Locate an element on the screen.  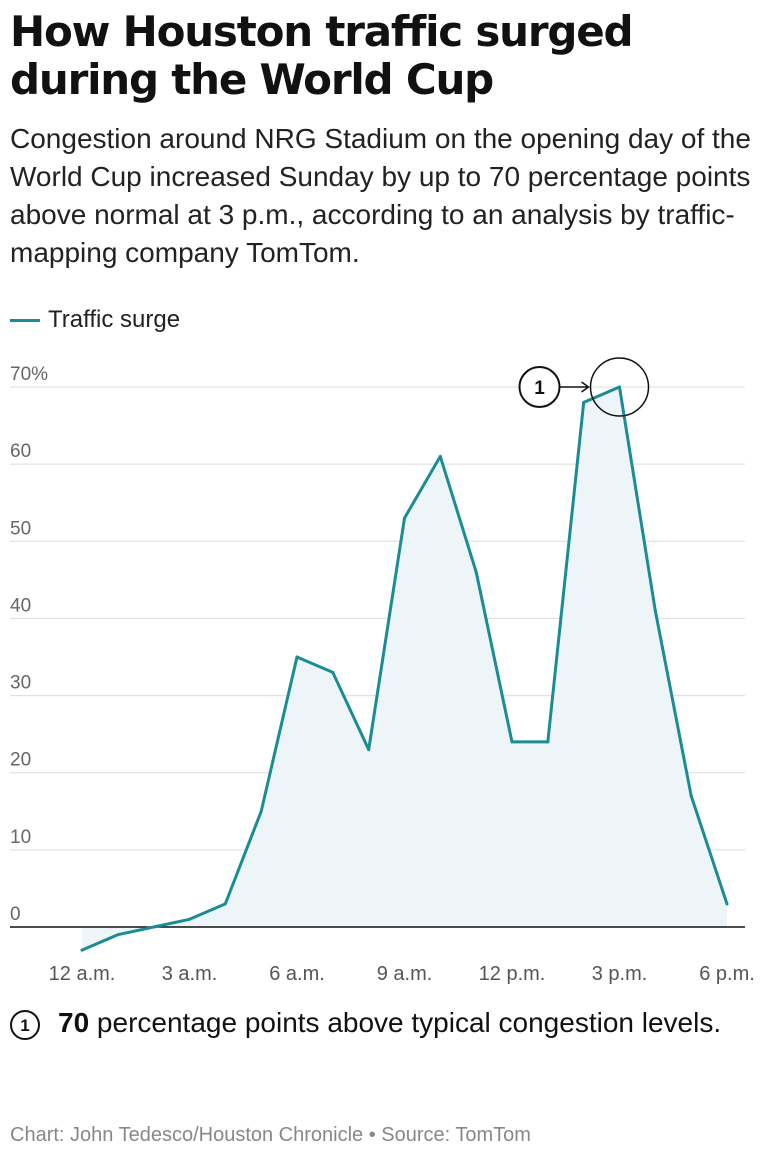
annotation-arrowhead is located at coordinates (585, 387).